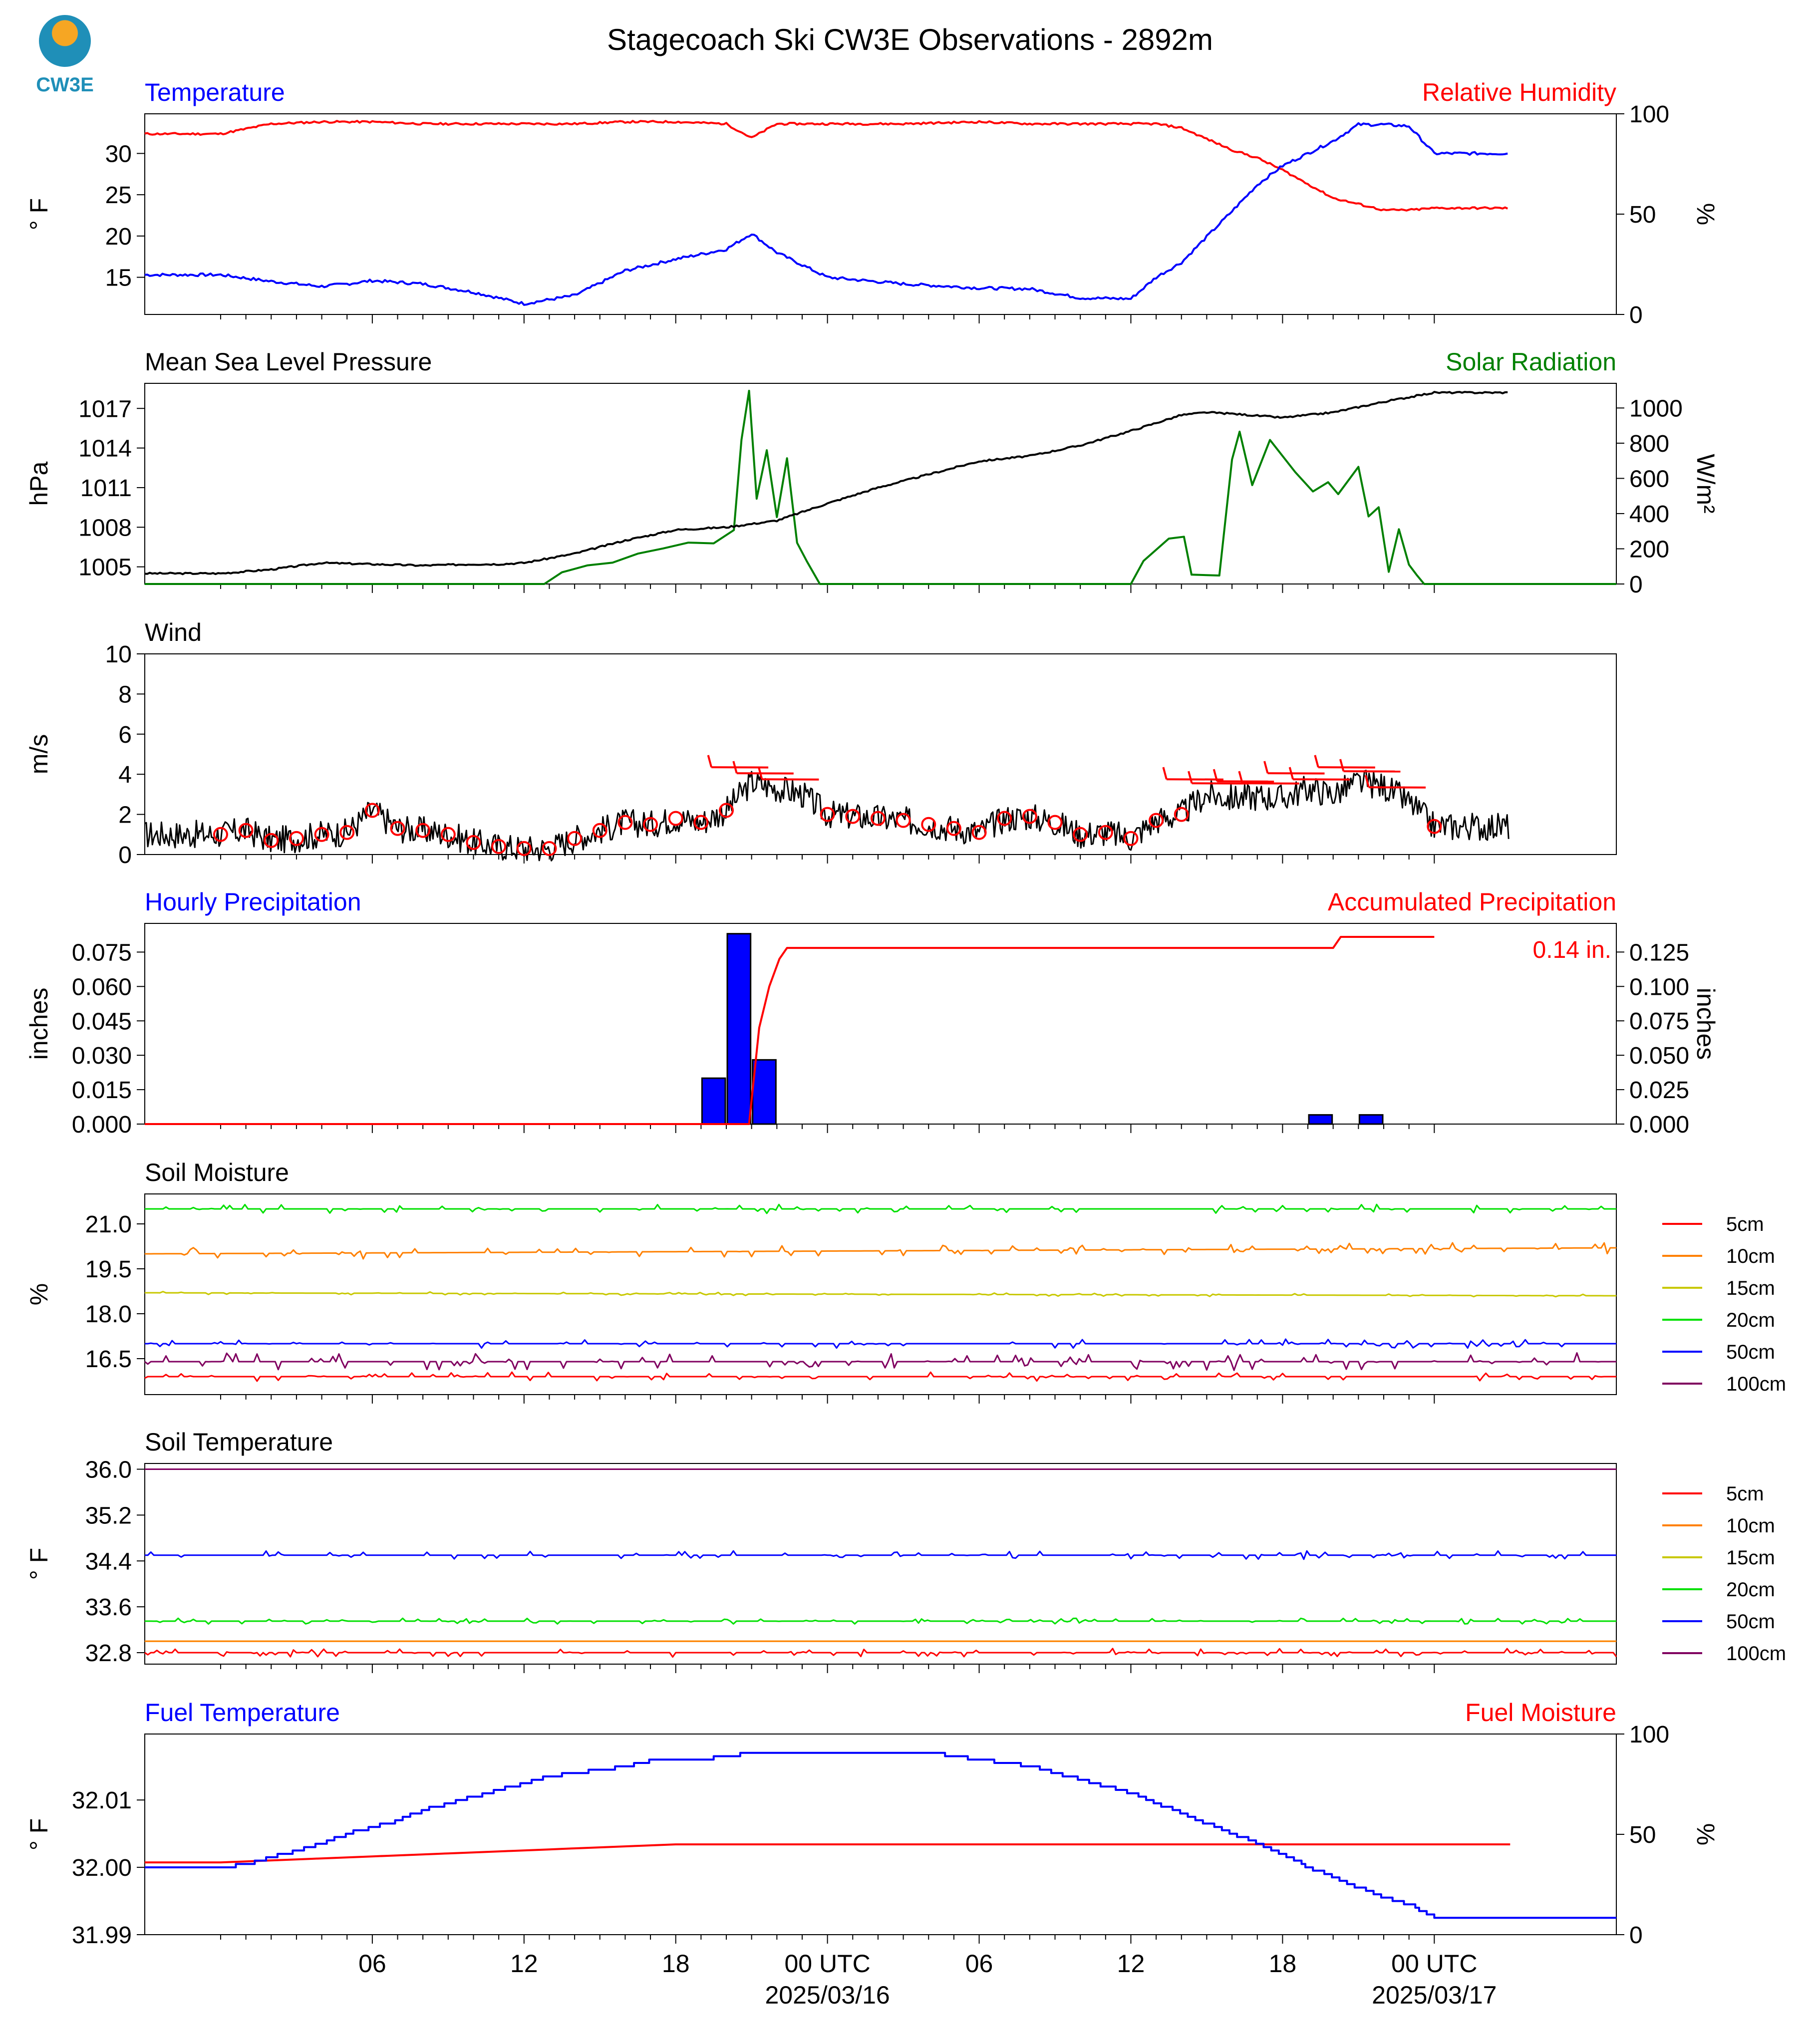  What do you see at coordinates (108, 1561) in the screenshot?
I see `y-tick-label: 34.4` at bounding box center [108, 1561].